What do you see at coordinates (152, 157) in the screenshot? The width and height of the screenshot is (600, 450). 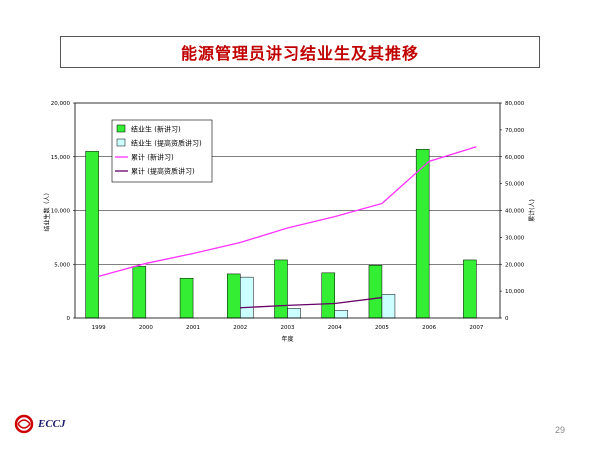 I see `legend-label: 累计 (新讲习)` at bounding box center [152, 157].